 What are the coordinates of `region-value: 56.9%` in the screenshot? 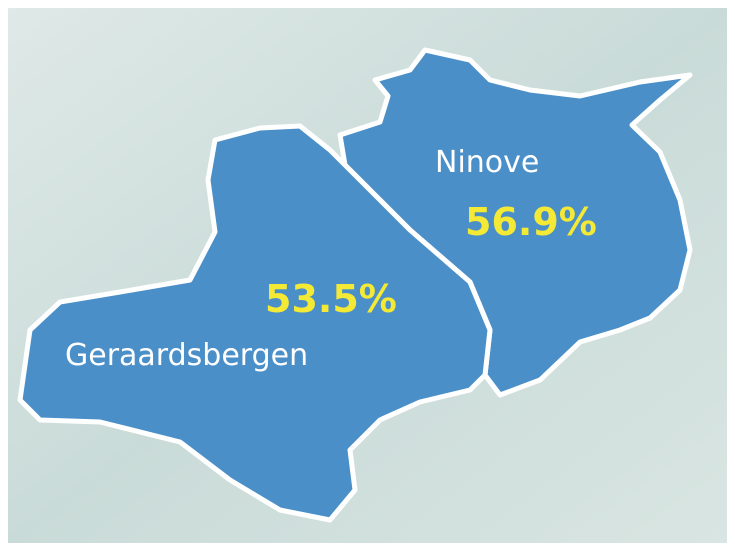 It's located at (531, 222).